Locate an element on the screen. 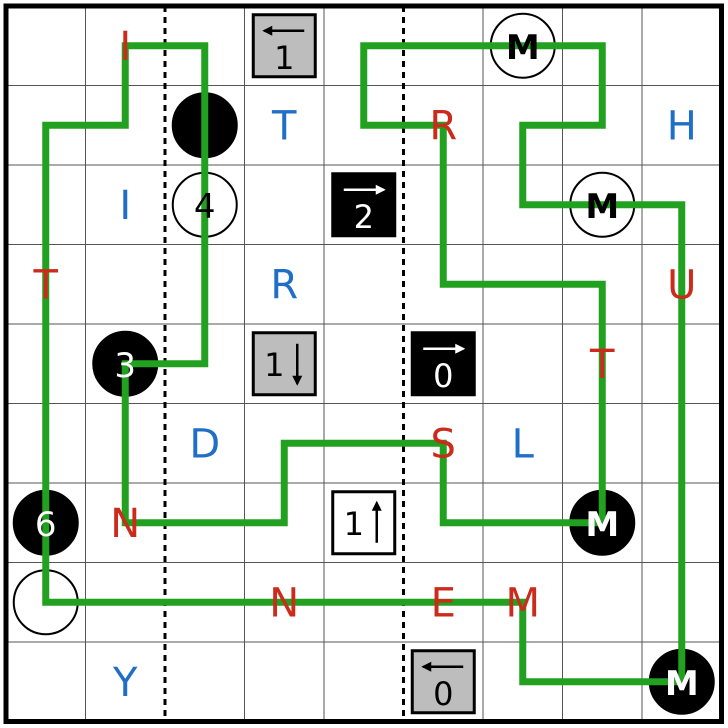 Image resolution: width=728 pixels, height=728 pixels. cell-letter: L is located at coordinates (523, 444).